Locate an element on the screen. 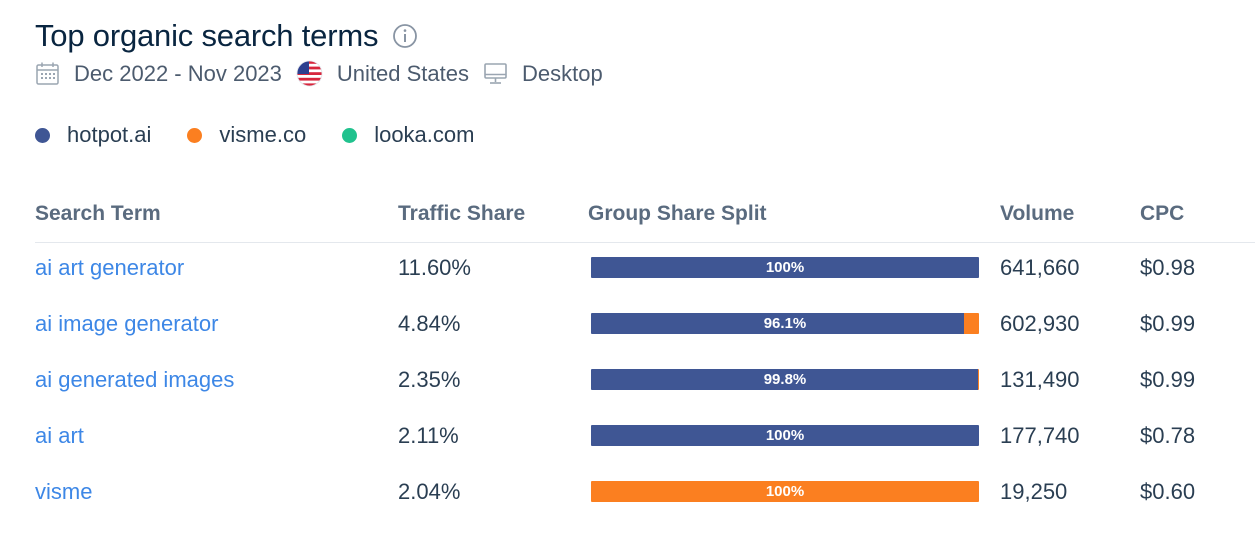 The width and height of the screenshot is (1255, 541). date-range-filter: Dec 2022 - Nov 2023 is located at coordinates (158, 74).